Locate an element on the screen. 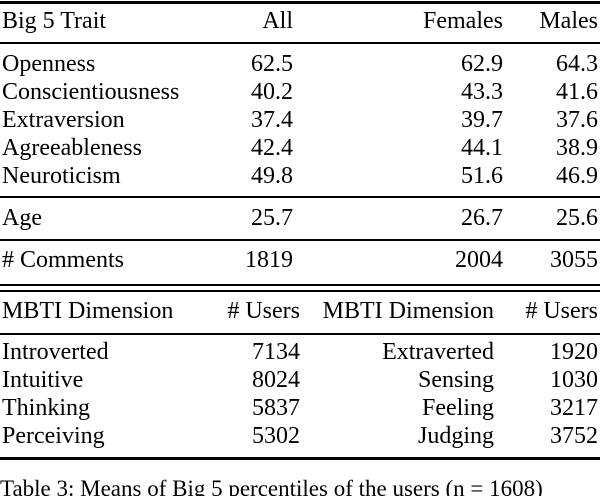 The height and width of the screenshot is (496, 600). bottom-rule is located at coordinates (300, 458).